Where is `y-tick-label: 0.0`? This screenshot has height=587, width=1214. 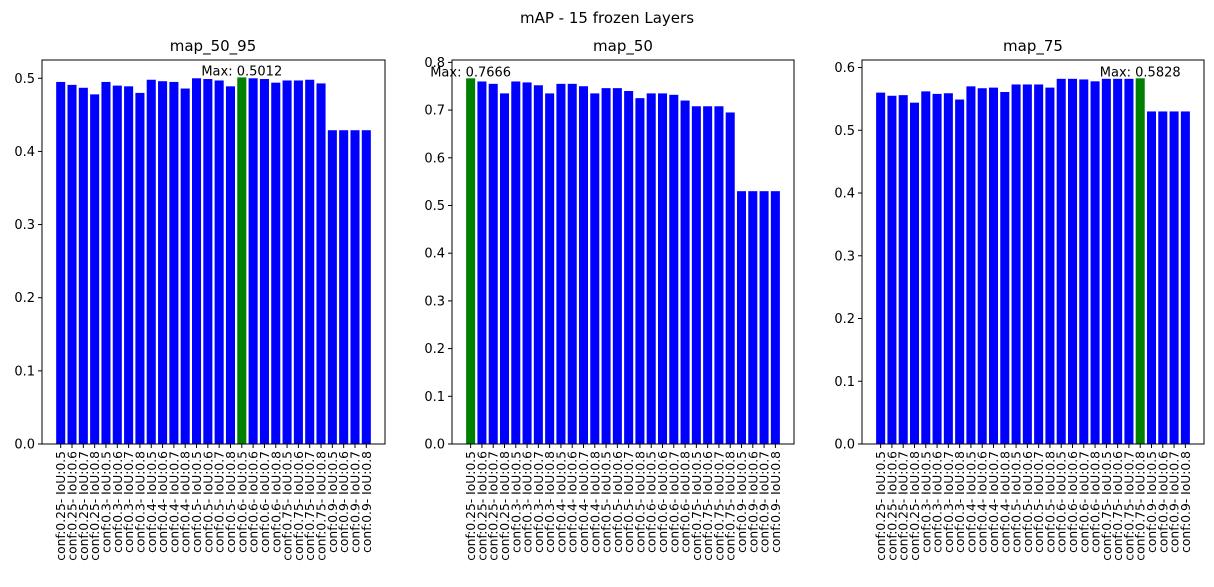 y-tick-label: 0.0 is located at coordinates (434, 445).